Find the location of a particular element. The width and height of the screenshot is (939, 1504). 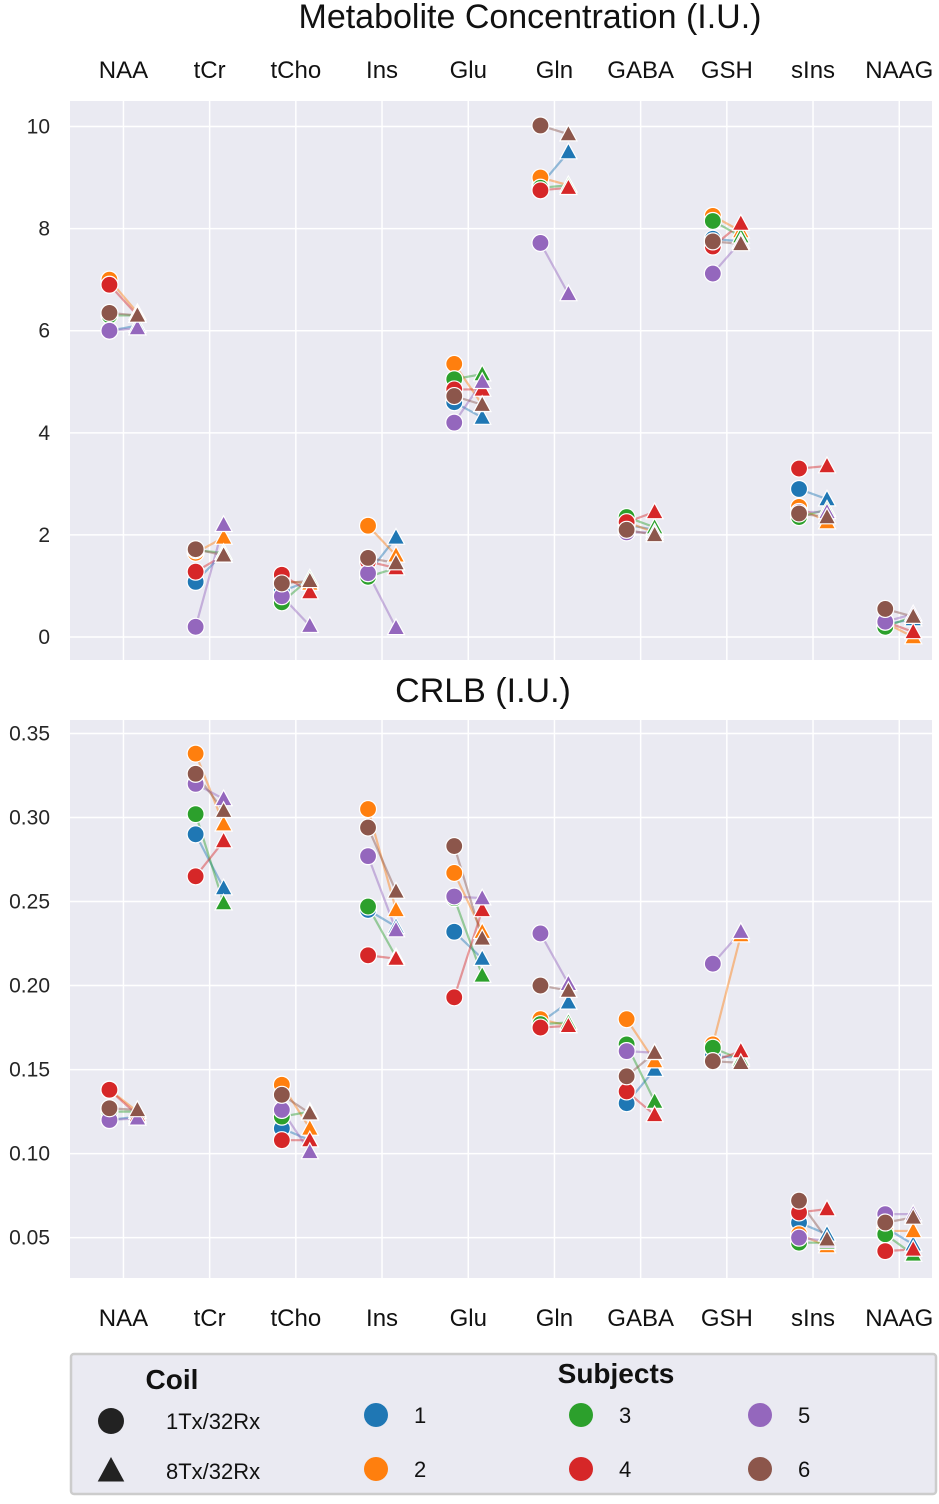

y-tick-label: 0 is located at coordinates (44, 637).